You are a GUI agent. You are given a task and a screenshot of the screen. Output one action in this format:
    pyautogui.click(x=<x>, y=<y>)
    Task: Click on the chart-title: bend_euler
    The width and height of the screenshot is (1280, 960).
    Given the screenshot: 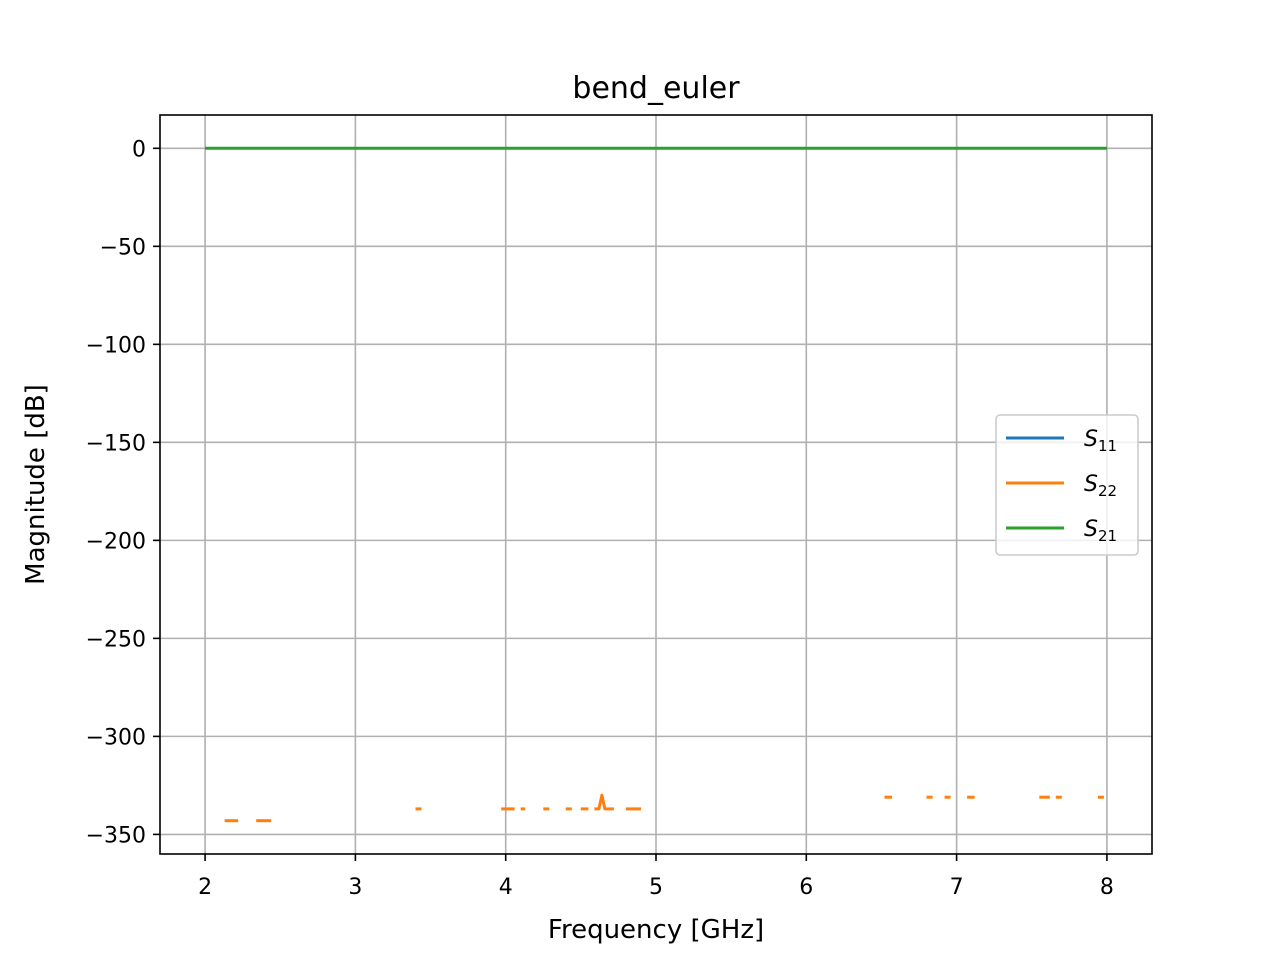 What is the action you would take?
    pyautogui.click(x=656, y=88)
    